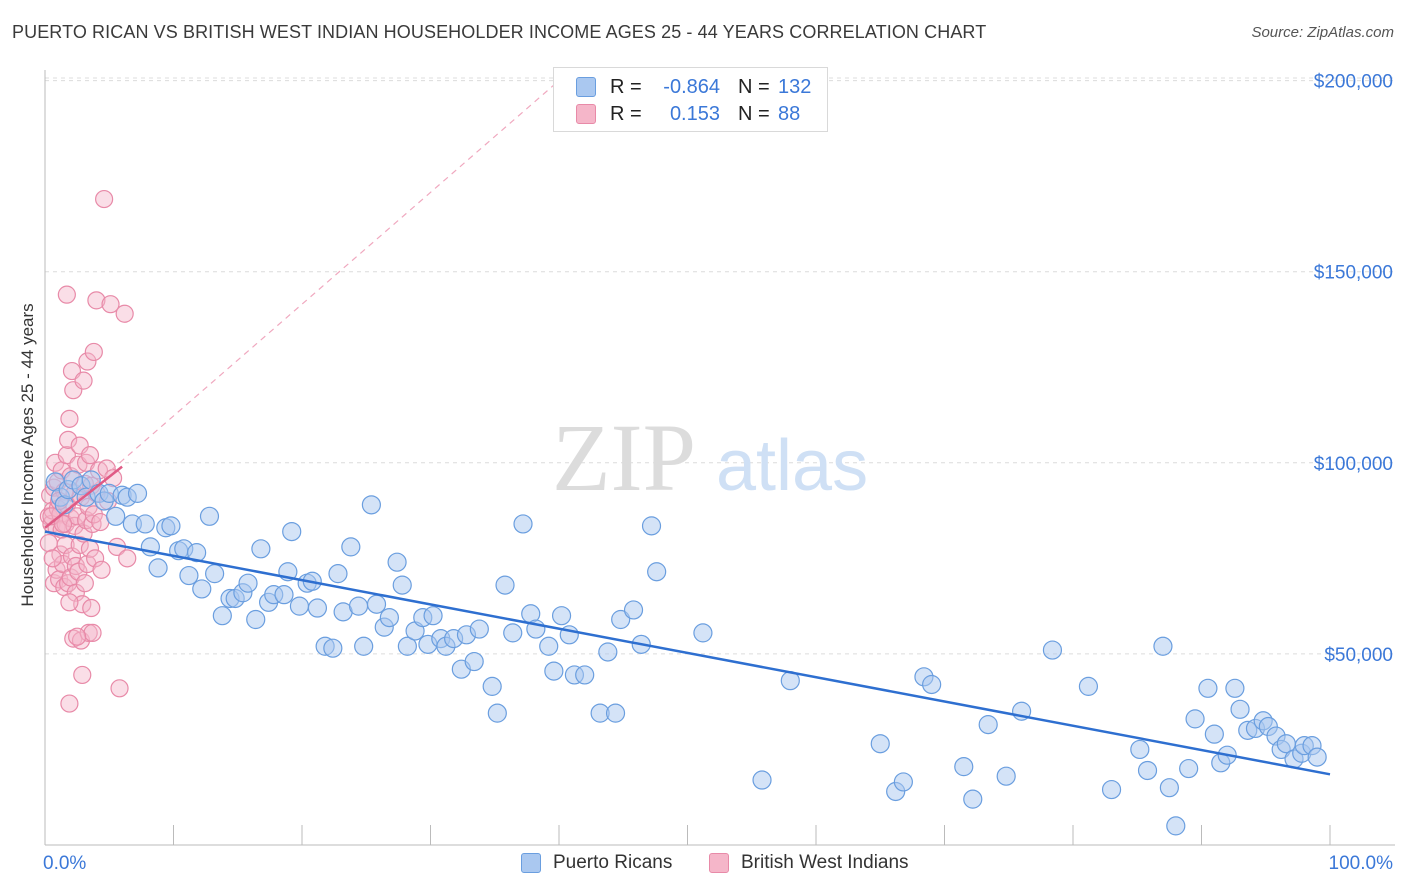 The image size is (1406, 892). Describe the element at coordinates (83, 497) in the screenshot. I see `trend-line-british-west-indians` at that location.